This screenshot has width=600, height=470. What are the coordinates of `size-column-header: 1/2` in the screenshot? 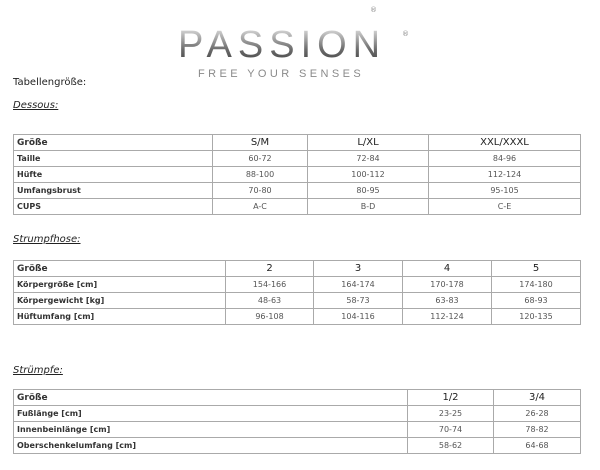 It's located at (450, 397).